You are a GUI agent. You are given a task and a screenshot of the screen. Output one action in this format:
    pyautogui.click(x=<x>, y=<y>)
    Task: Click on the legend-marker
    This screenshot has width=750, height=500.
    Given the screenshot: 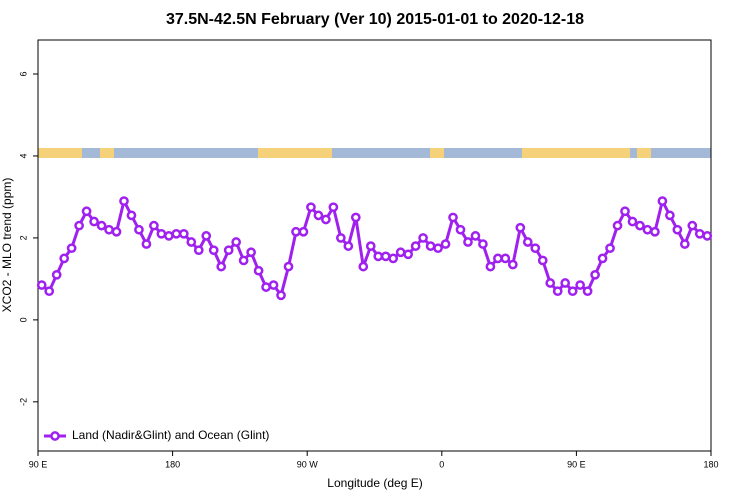 What is the action you would take?
    pyautogui.click(x=55, y=436)
    